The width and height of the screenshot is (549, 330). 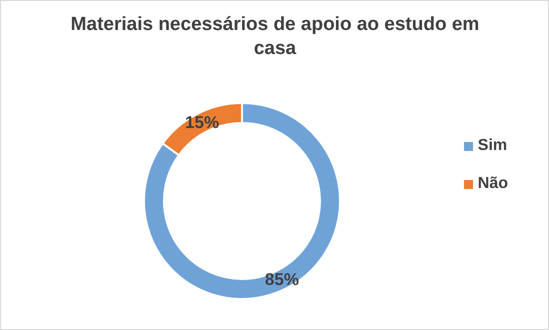 I want to click on chart-title: Materiais necessários de apoio ao estudo em casa, so click(x=275, y=37).